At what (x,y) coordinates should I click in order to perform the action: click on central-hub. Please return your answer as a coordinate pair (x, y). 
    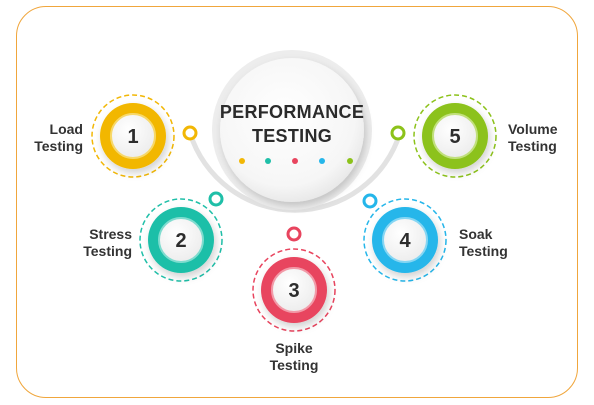
    Looking at the image, I should click on (292, 130).